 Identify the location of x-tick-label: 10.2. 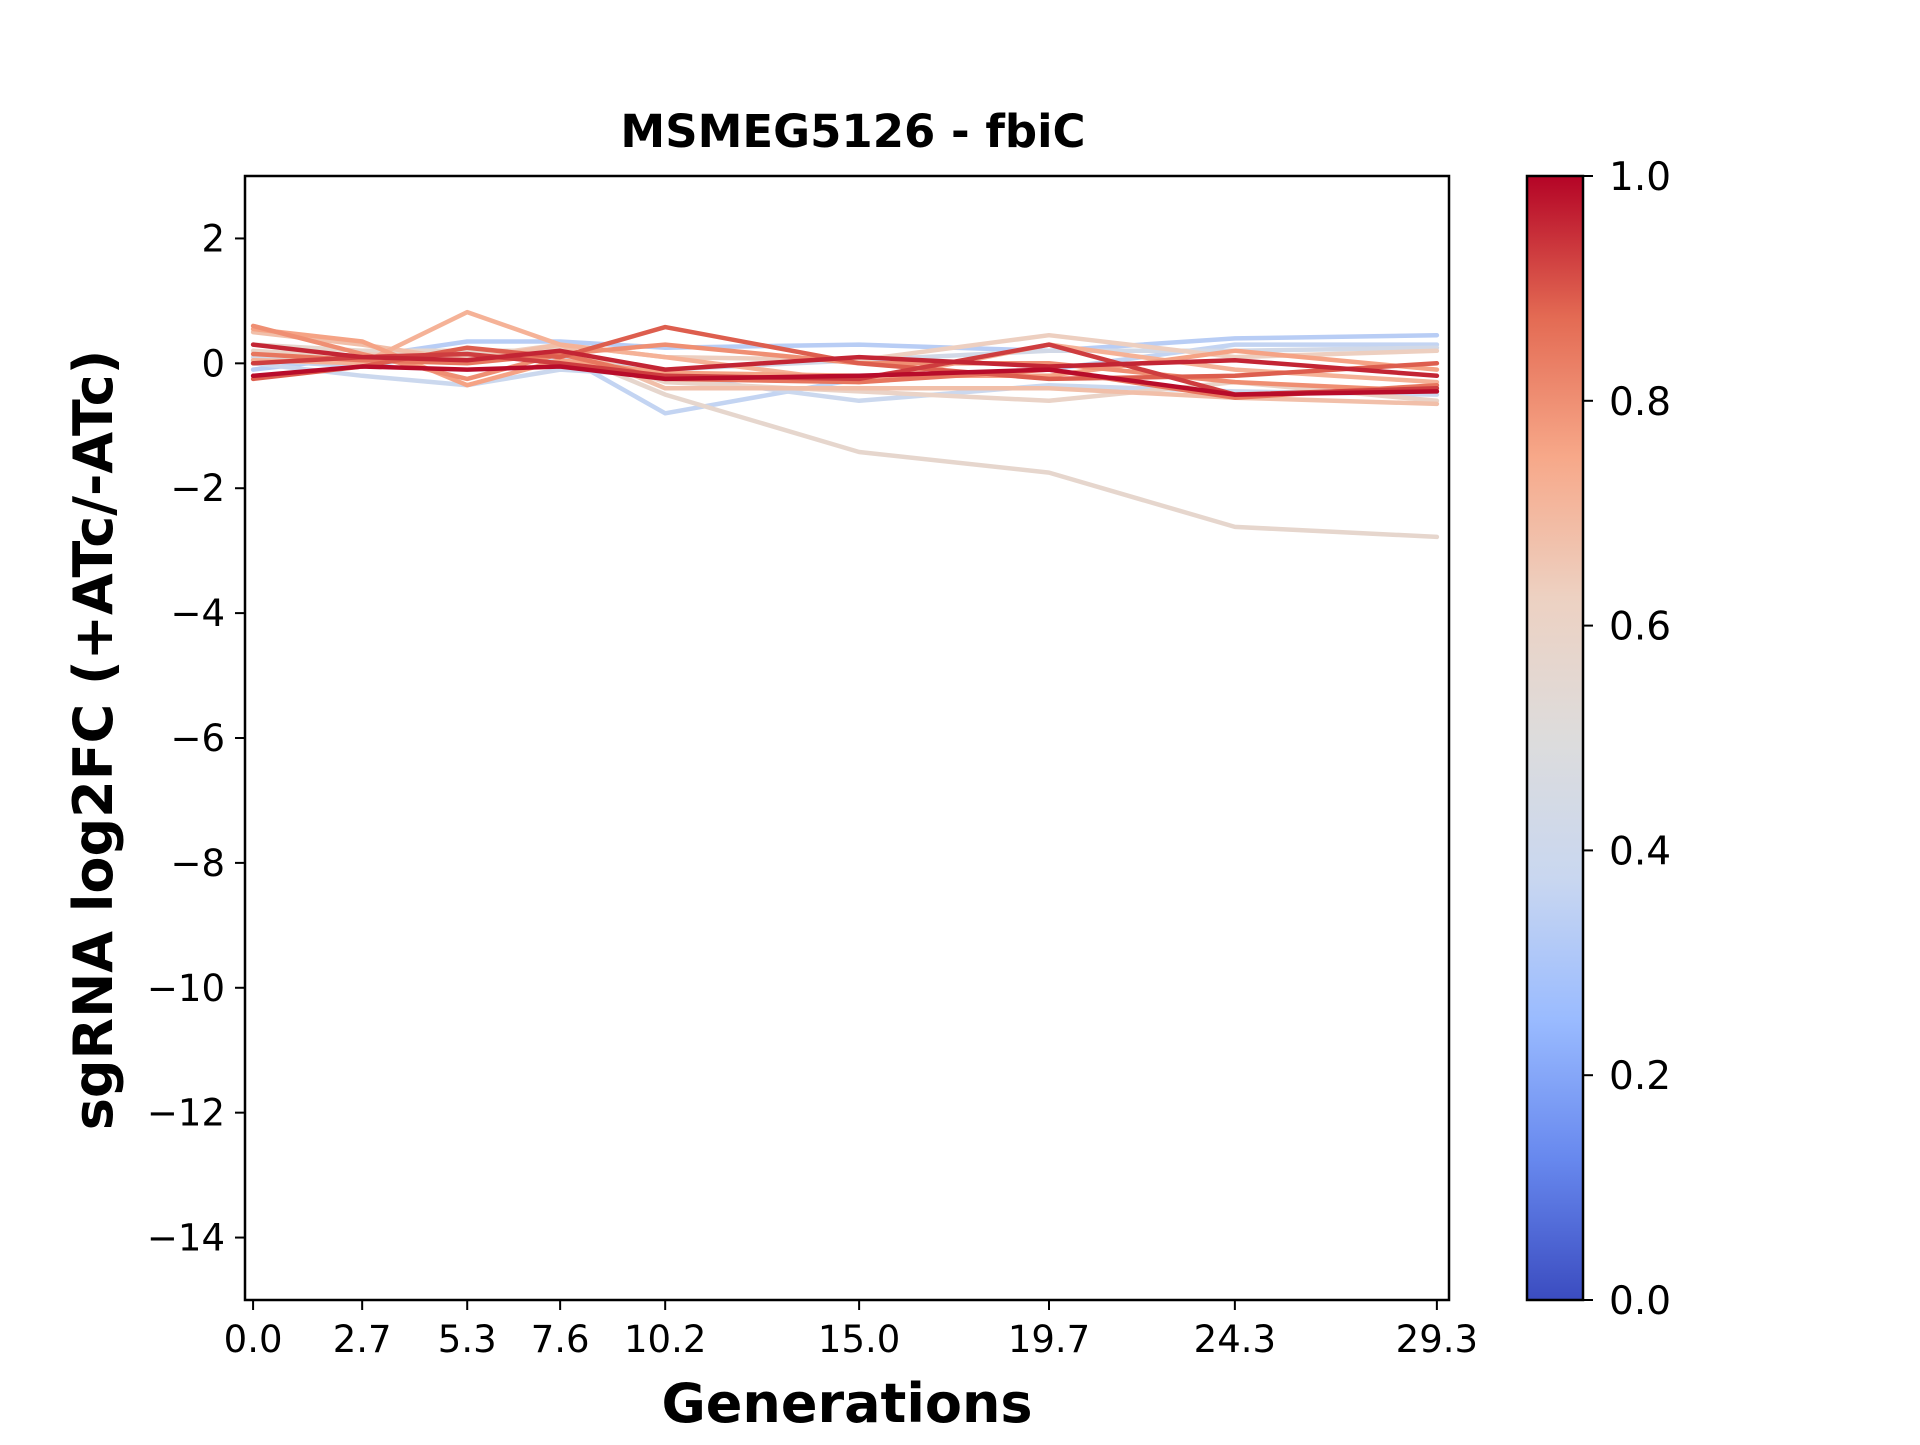
(665, 1339).